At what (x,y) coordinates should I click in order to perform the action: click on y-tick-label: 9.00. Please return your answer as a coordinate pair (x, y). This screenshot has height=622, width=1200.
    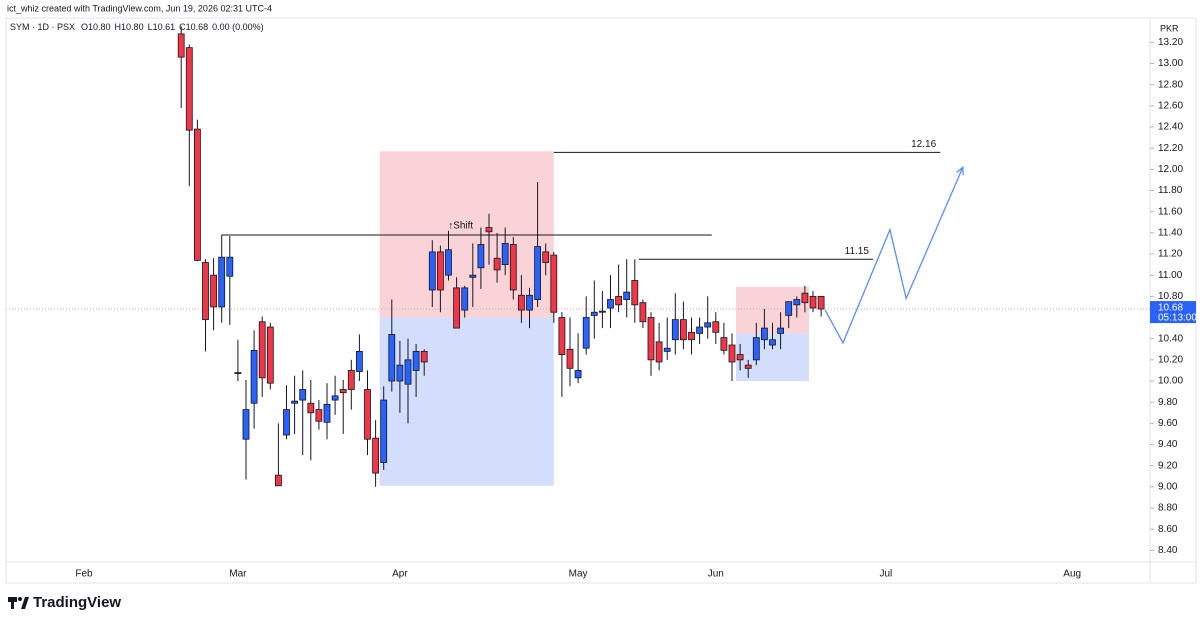
    Looking at the image, I should click on (1168, 486).